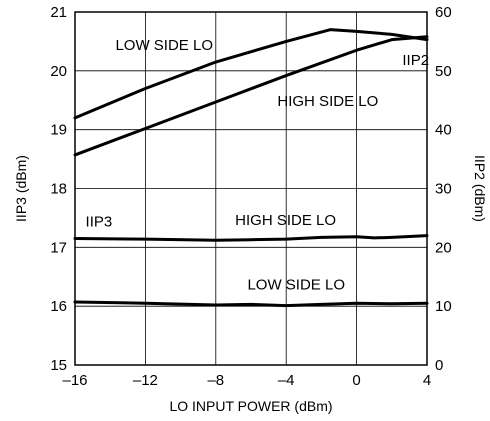 The width and height of the screenshot is (490, 421). I want to click on y-right-tick-label: 30, so click(443, 189).